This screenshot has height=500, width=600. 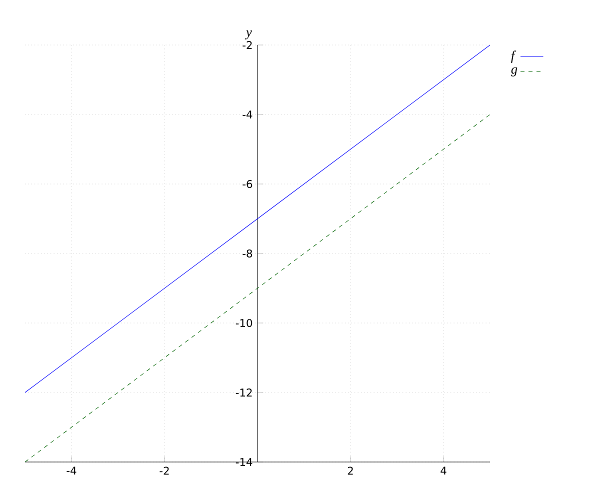 What do you see at coordinates (71, 470) in the screenshot?
I see `x-tick-label: -4` at bounding box center [71, 470].